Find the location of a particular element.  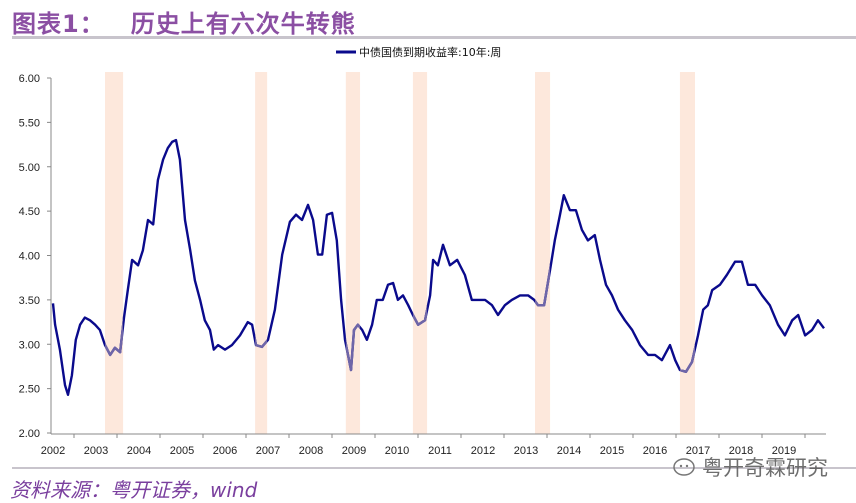

wechat-icon is located at coordinates (684, 467).